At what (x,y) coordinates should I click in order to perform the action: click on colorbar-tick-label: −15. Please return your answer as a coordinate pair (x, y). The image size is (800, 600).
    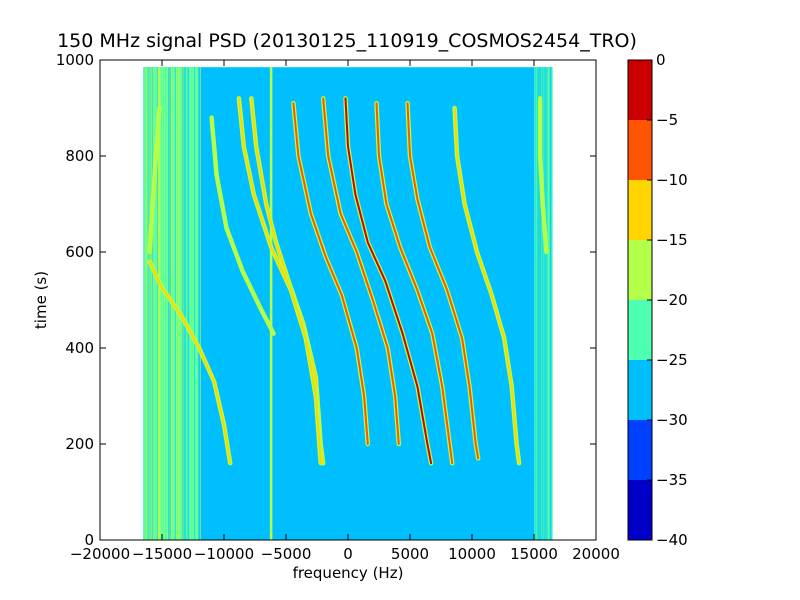
    Looking at the image, I should click on (672, 240).